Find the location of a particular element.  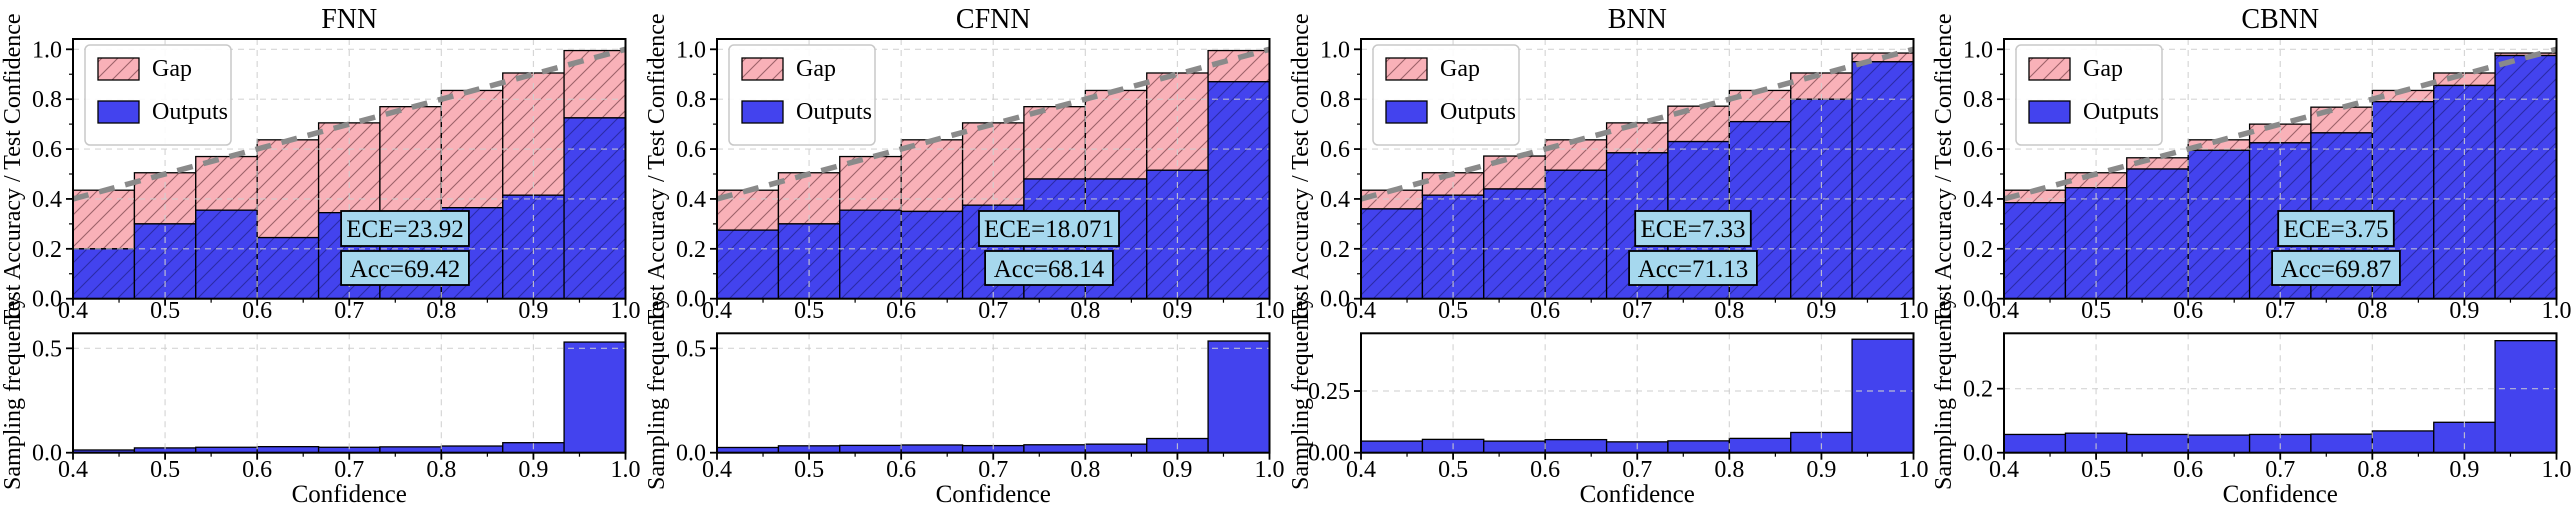

ece-badge is located at coordinates (1048, 228).